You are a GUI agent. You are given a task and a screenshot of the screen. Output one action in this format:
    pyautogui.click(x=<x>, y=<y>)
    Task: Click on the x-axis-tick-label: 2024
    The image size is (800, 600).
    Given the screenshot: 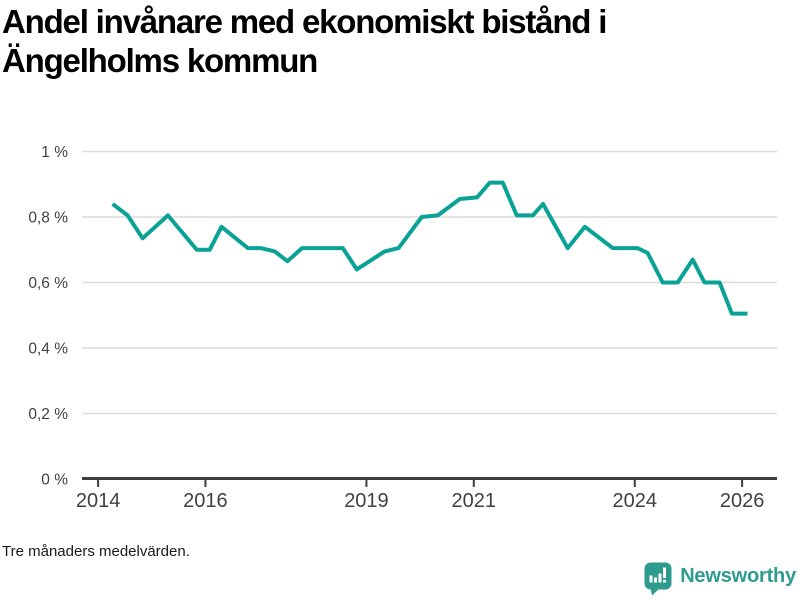 What is the action you would take?
    pyautogui.click(x=635, y=501)
    